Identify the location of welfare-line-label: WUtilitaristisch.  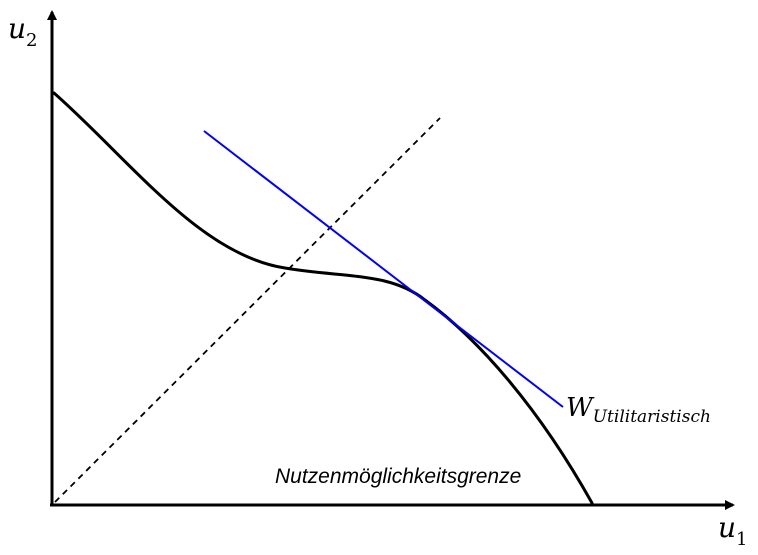
(638, 410).